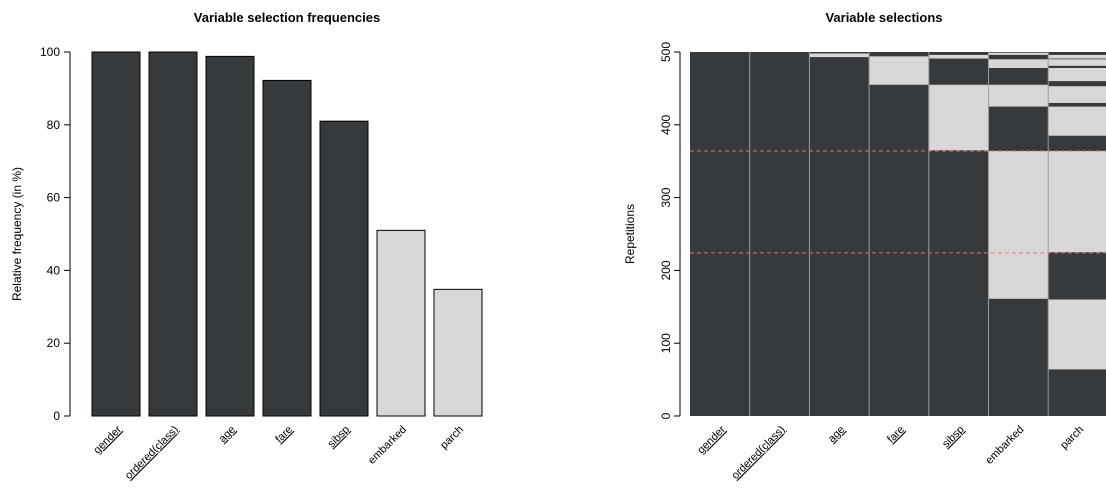  Describe the element at coordinates (287, 248) in the screenshot. I see `bar-fare` at that location.